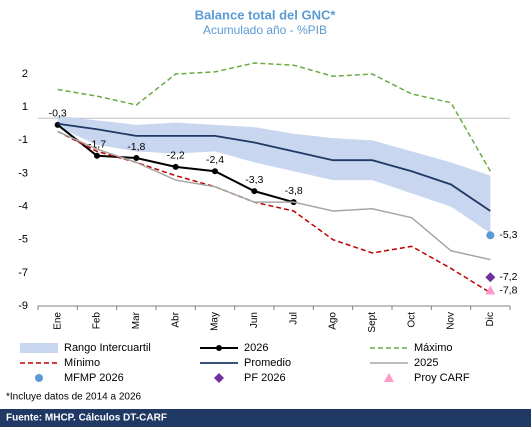 Image resolution: width=531 pixels, height=427 pixels. I want to click on legend-label: 2026, so click(256, 348).